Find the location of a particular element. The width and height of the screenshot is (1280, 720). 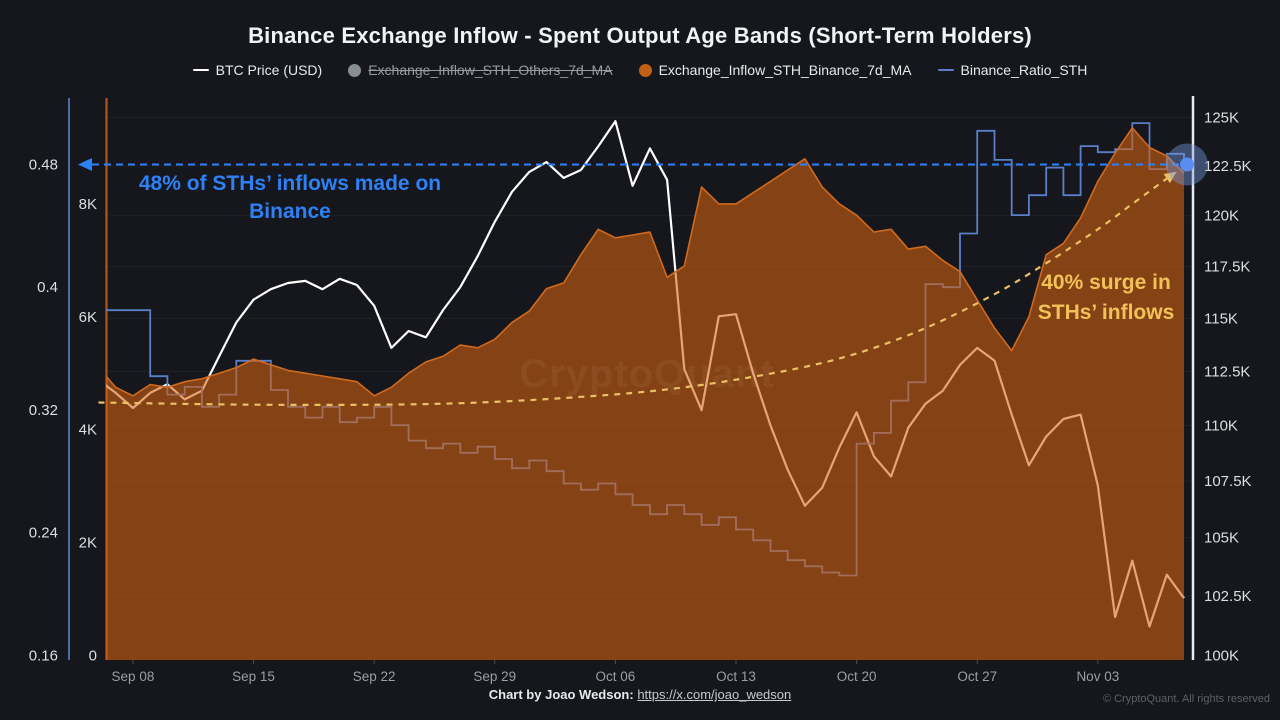

left-arrowhead-icon is located at coordinates (85, 164).